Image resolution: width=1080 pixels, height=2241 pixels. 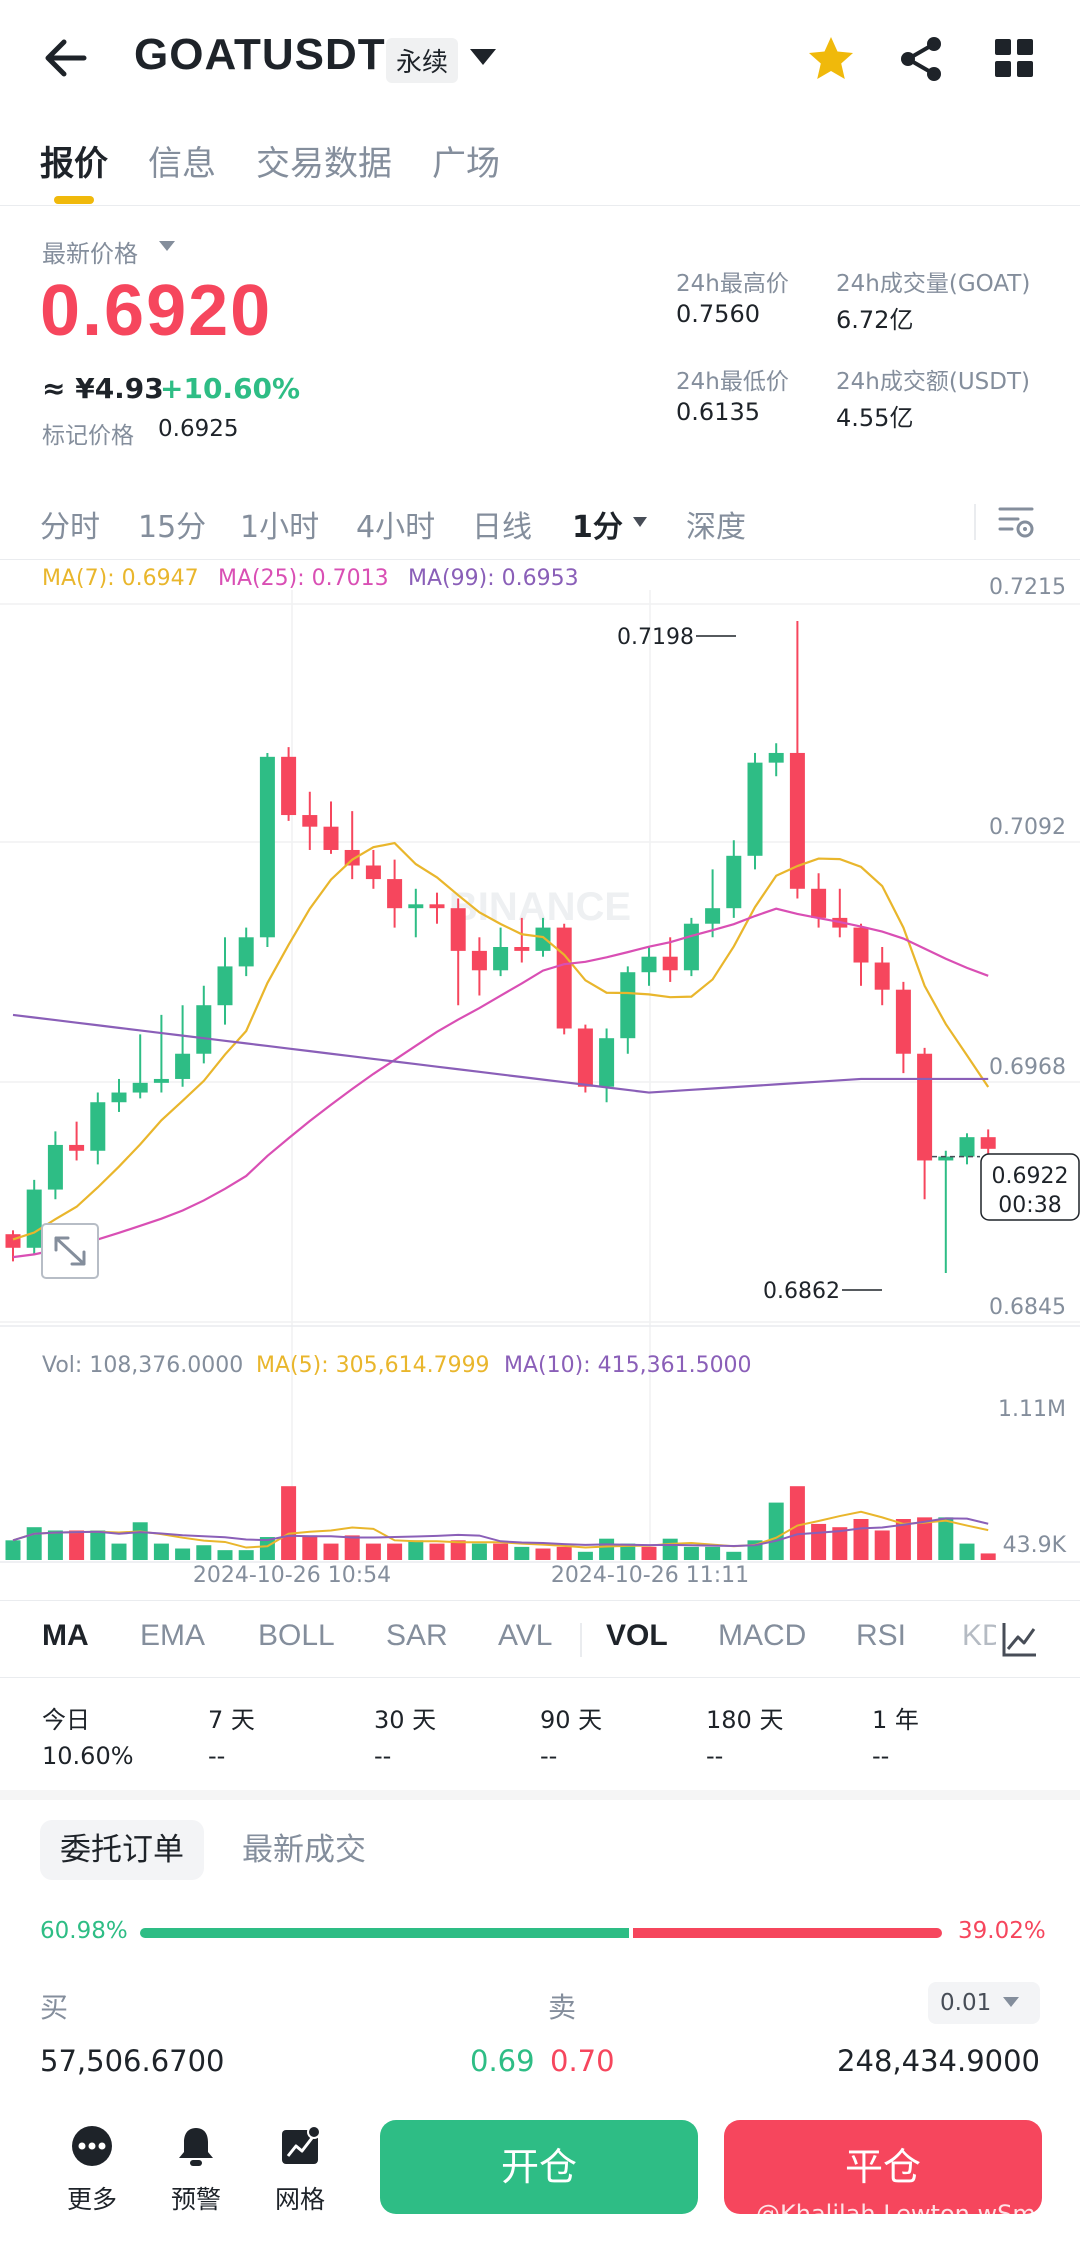 I want to click on section-separator, so click(x=540, y=1795).